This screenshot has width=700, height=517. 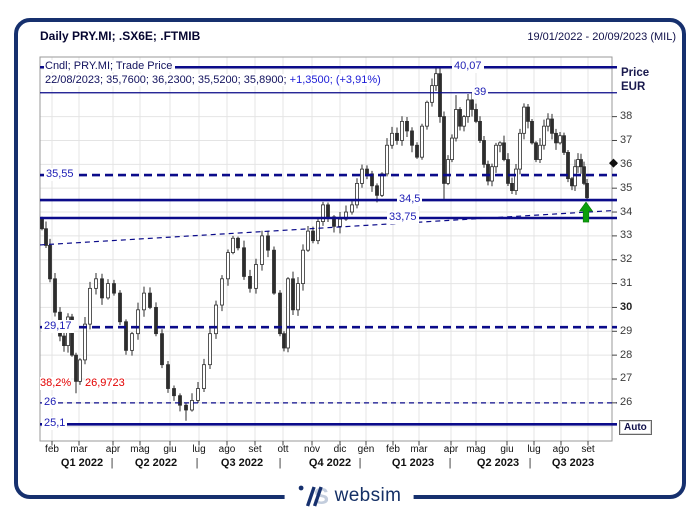 I want to click on y-tick-label-36: 36, so click(x=626, y=163).